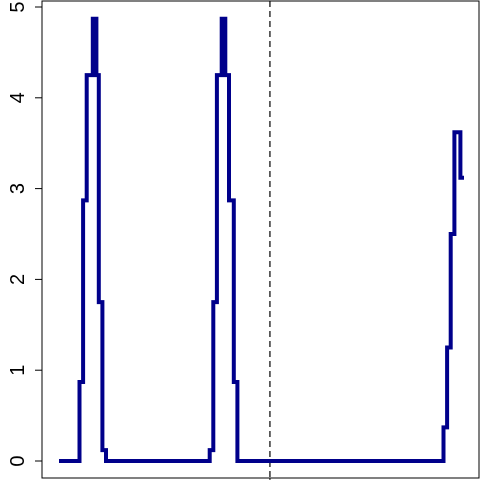  What do you see at coordinates (18, 188) in the screenshot?
I see `y-tick-label: 3` at bounding box center [18, 188].